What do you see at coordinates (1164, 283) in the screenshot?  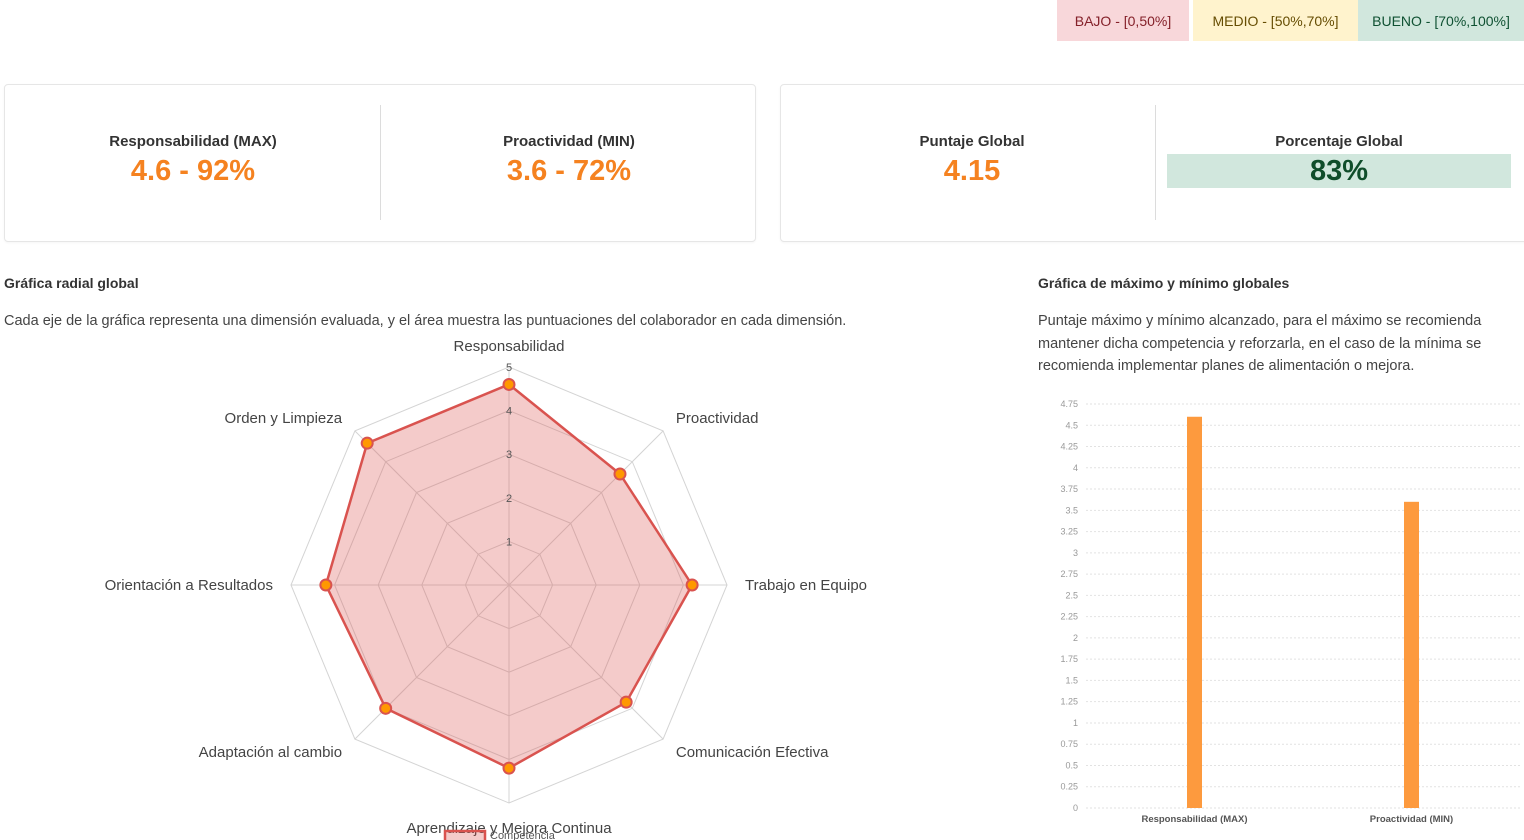 I see `bar-section-title: Gráfica de máximo y mínimo globales` at bounding box center [1164, 283].